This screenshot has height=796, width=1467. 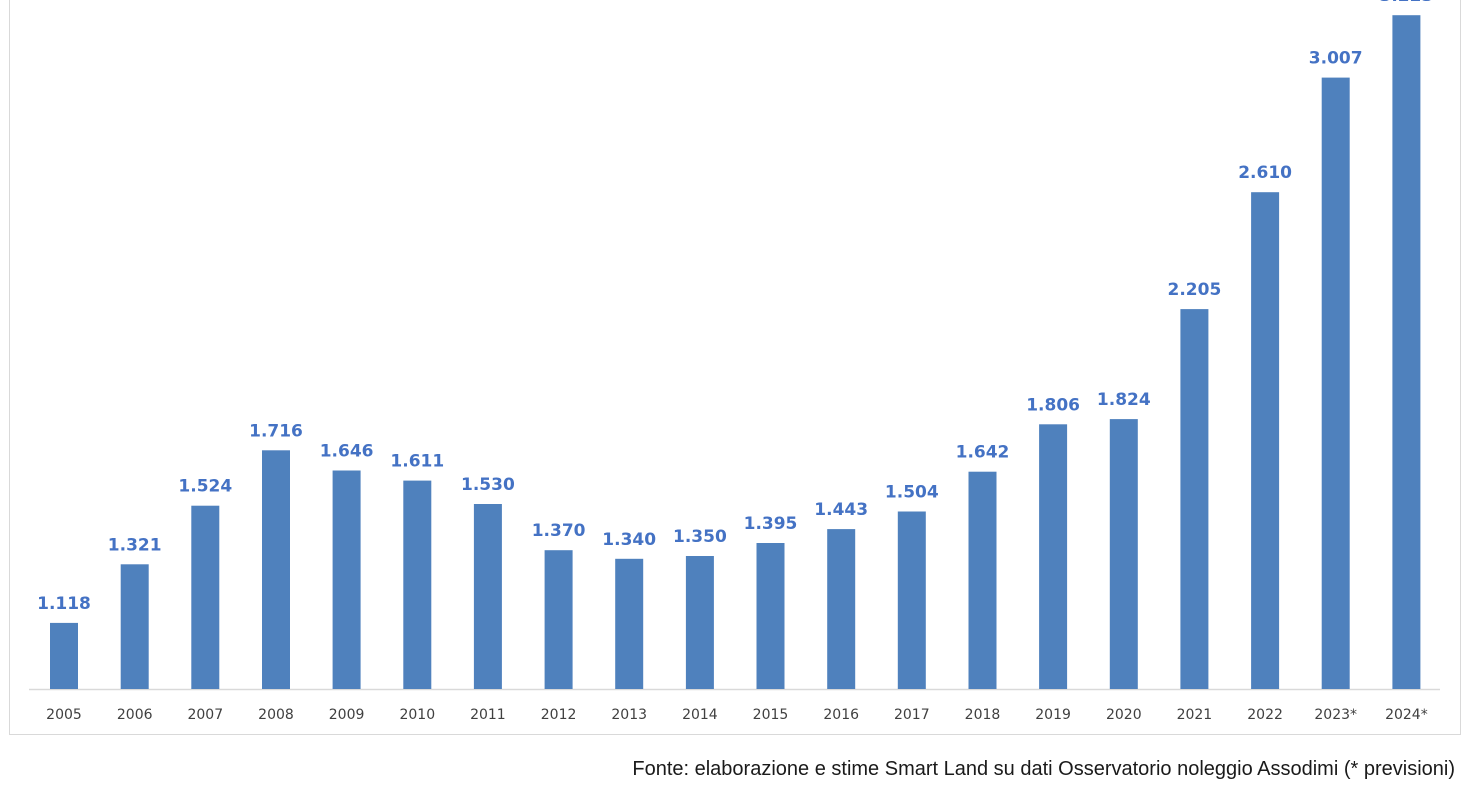 What do you see at coordinates (1195, 715) in the screenshot?
I see `x-tick-label-2021: 2021` at bounding box center [1195, 715].